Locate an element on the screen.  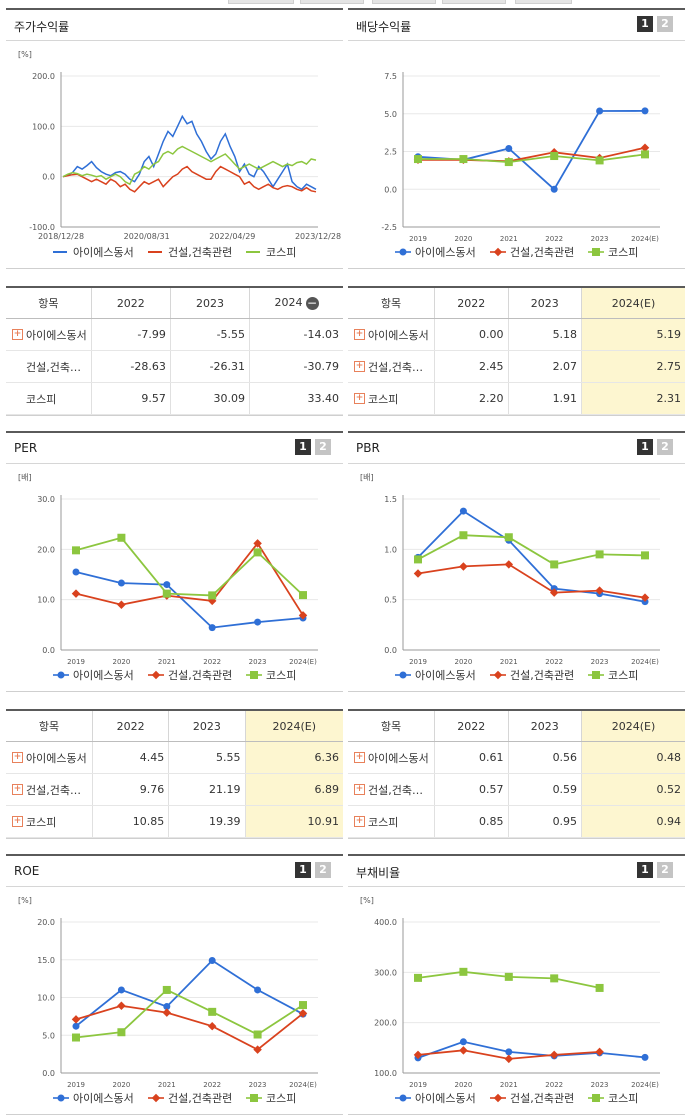
cell: 0.57 is located at coordinates (471, 789).